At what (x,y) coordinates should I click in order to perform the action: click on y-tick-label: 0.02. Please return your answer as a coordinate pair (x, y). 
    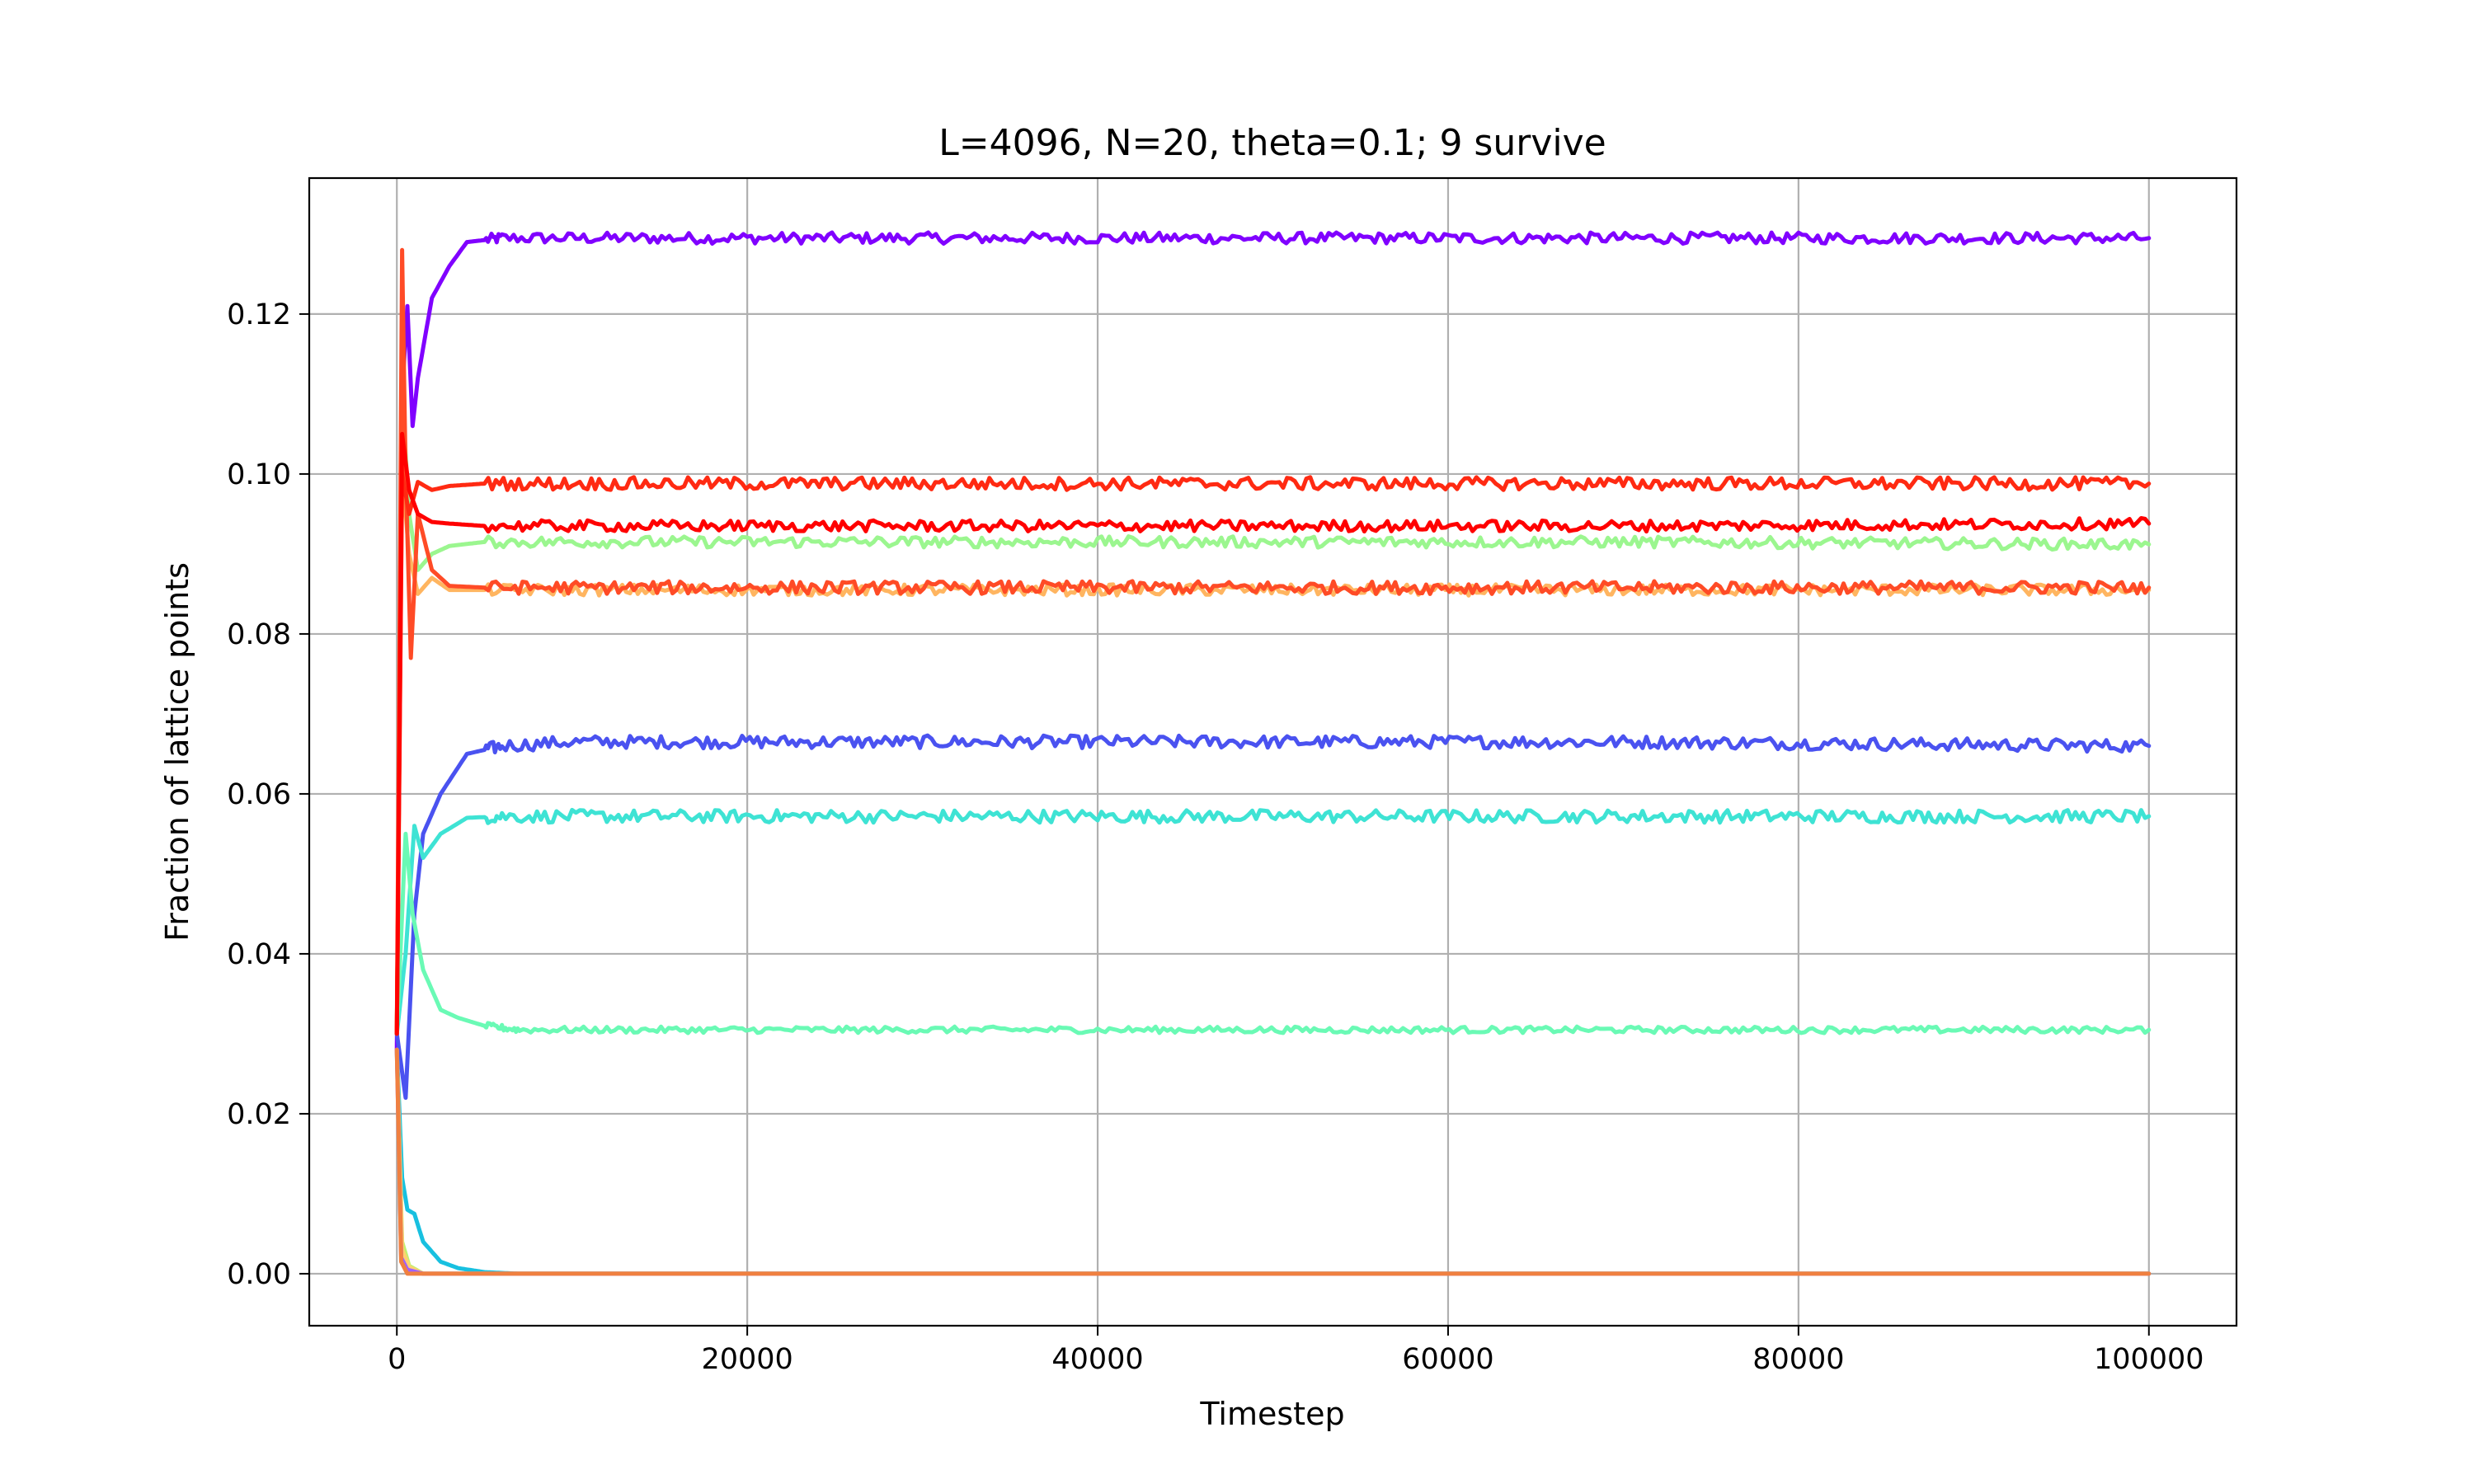
    Looking at the image, I should click on (259, 1114).